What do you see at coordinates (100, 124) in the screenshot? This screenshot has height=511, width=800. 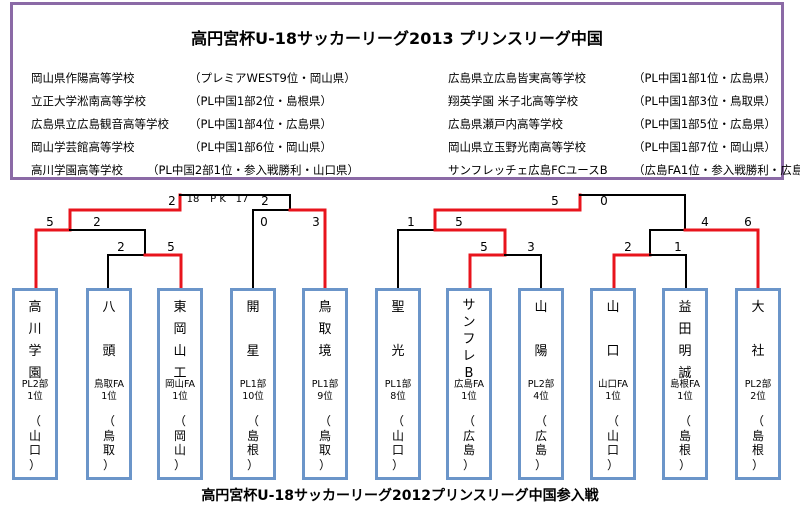 I see `league-team-name: 広島県立広島観音高等学校` at bounding box center [100, 124].